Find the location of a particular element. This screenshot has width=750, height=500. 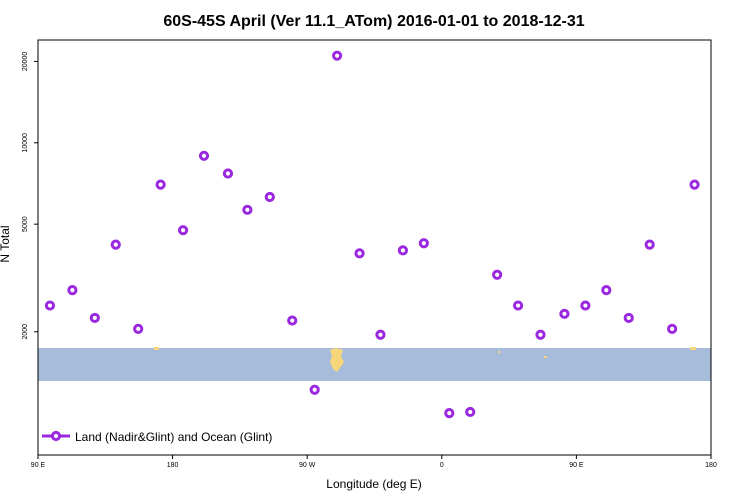

legend: Land (Nadir&Glint) and Ocean (Glint) is located at coordinates (157, 437).